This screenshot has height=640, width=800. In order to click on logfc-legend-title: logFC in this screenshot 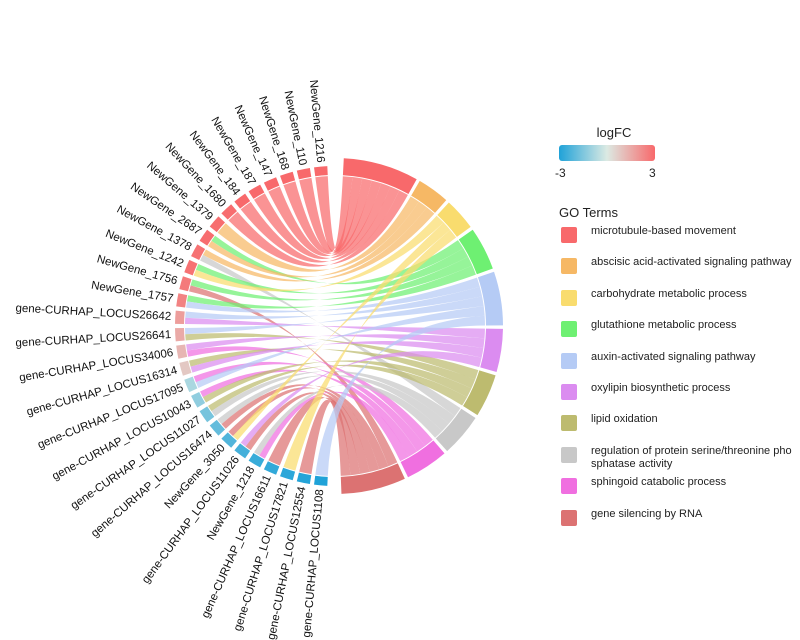, I will do `click(614, 132)`.